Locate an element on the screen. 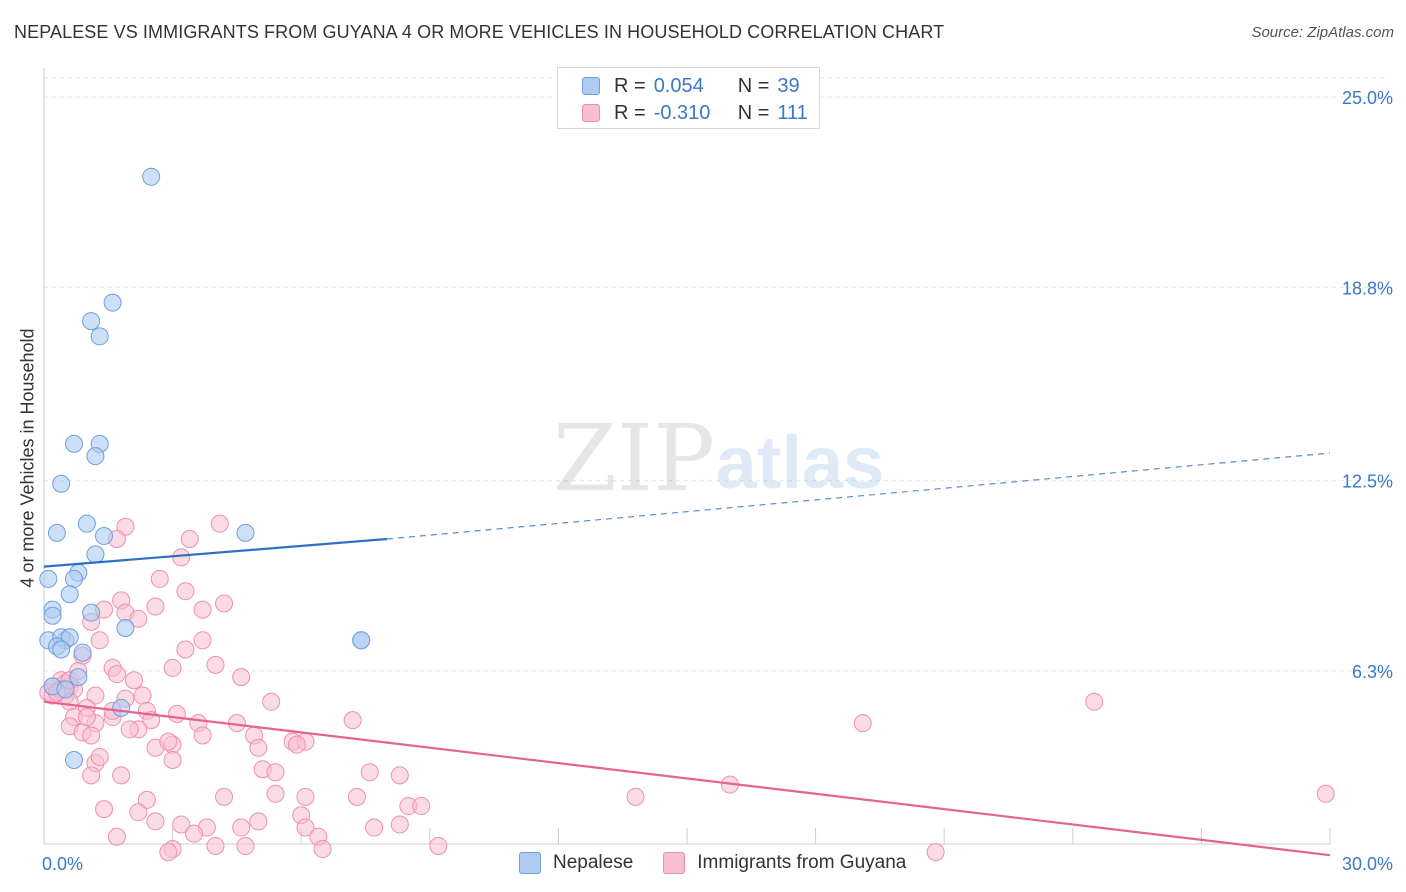 This screenshot has height=892, width=1406. legend-label-nepalese: Nepalese is located at coordinates (593, 862).